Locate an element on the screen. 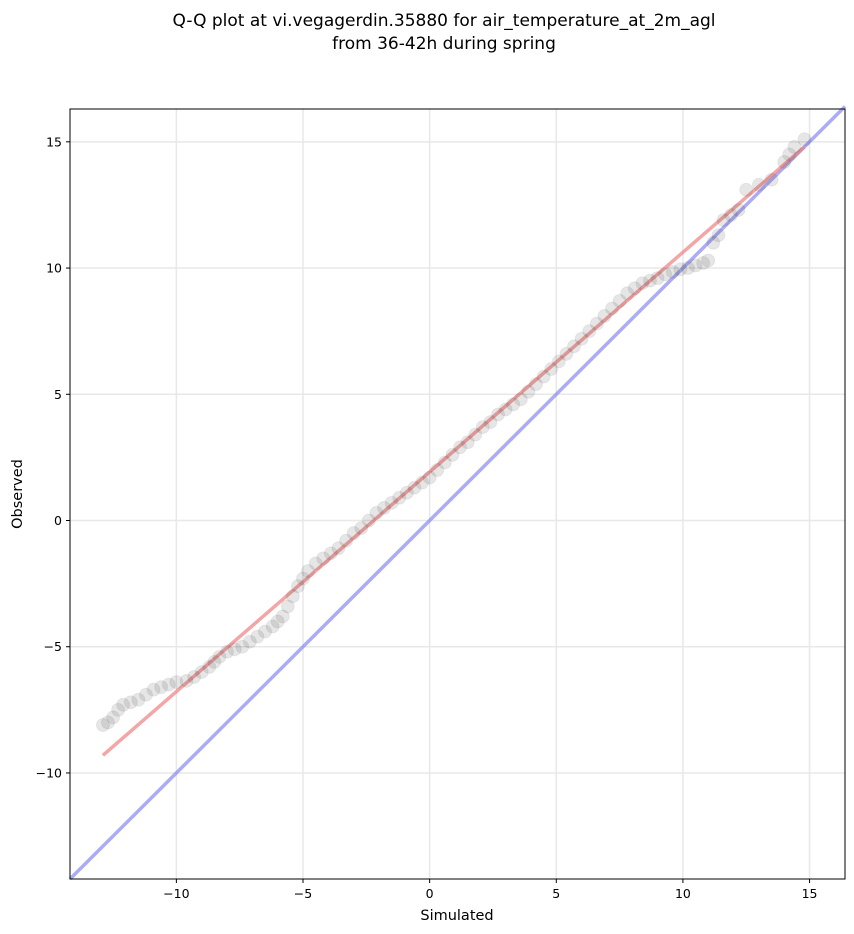 Image resolution: width=854 pixels, height=934 pixels. x-tick-label: 10 is located at coordinates (683, 893).